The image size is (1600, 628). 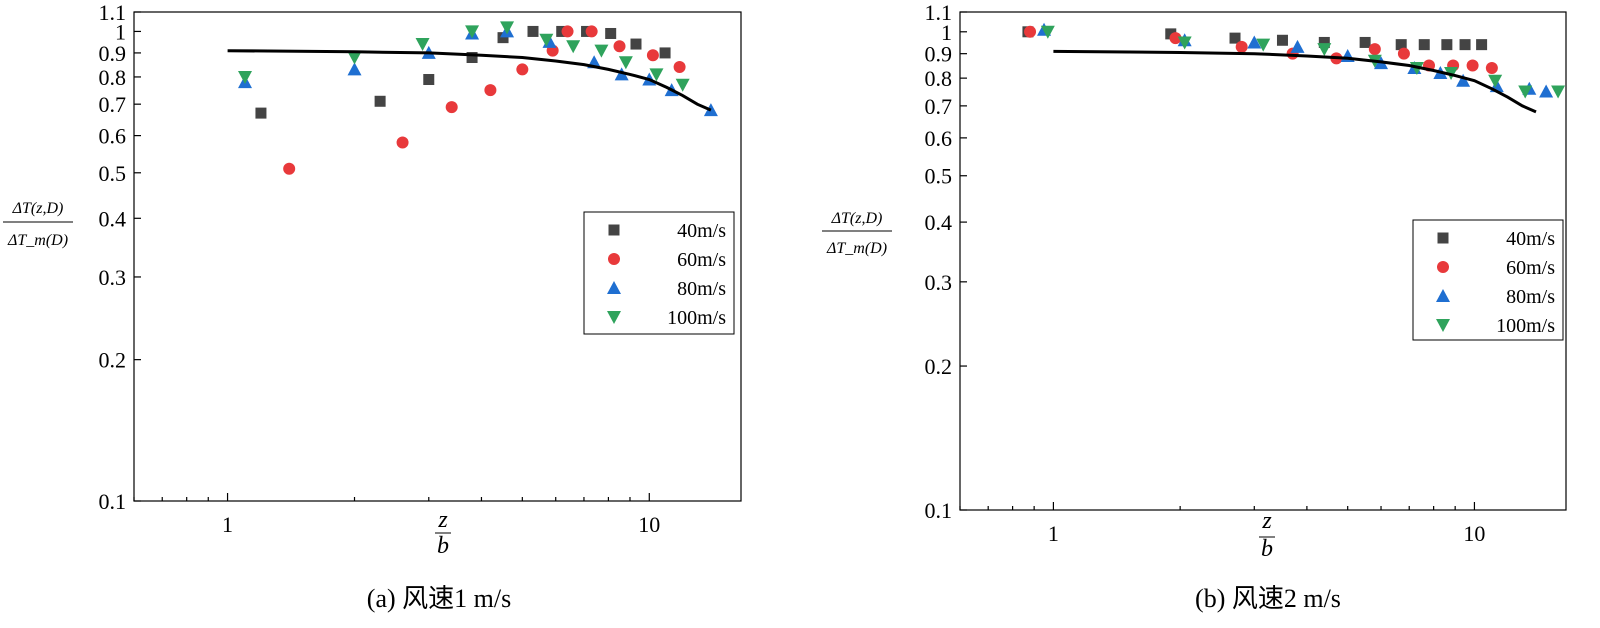 What do you see at coordinates (1268, 598) in the screenshot?
I see `chart-caption: (b) 风速2 m/s` at bounding box center [1268, 598].